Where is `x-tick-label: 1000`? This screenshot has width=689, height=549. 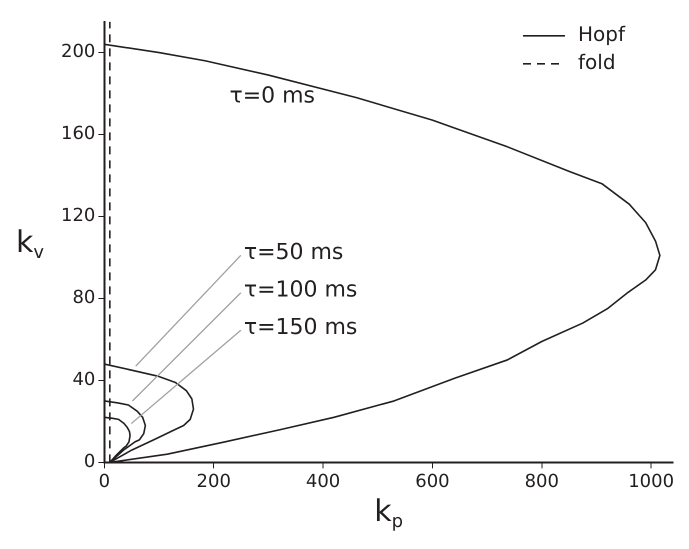 x-tick-label: 1000 is located at coordinates (651, 481).